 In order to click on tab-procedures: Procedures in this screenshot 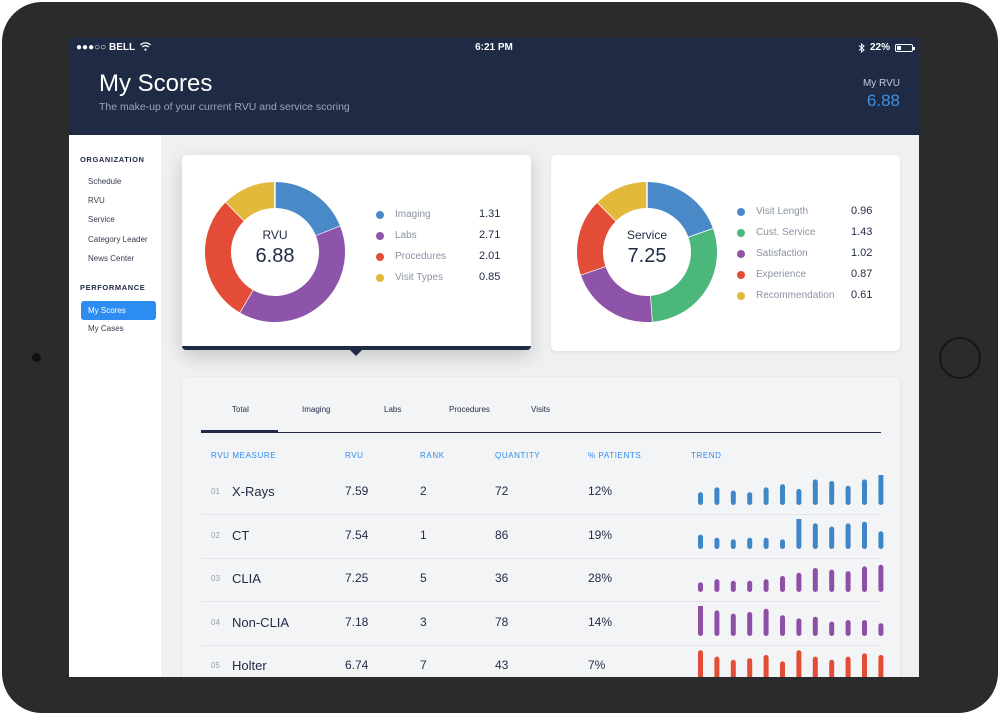, I will do `click(469, 409)`.